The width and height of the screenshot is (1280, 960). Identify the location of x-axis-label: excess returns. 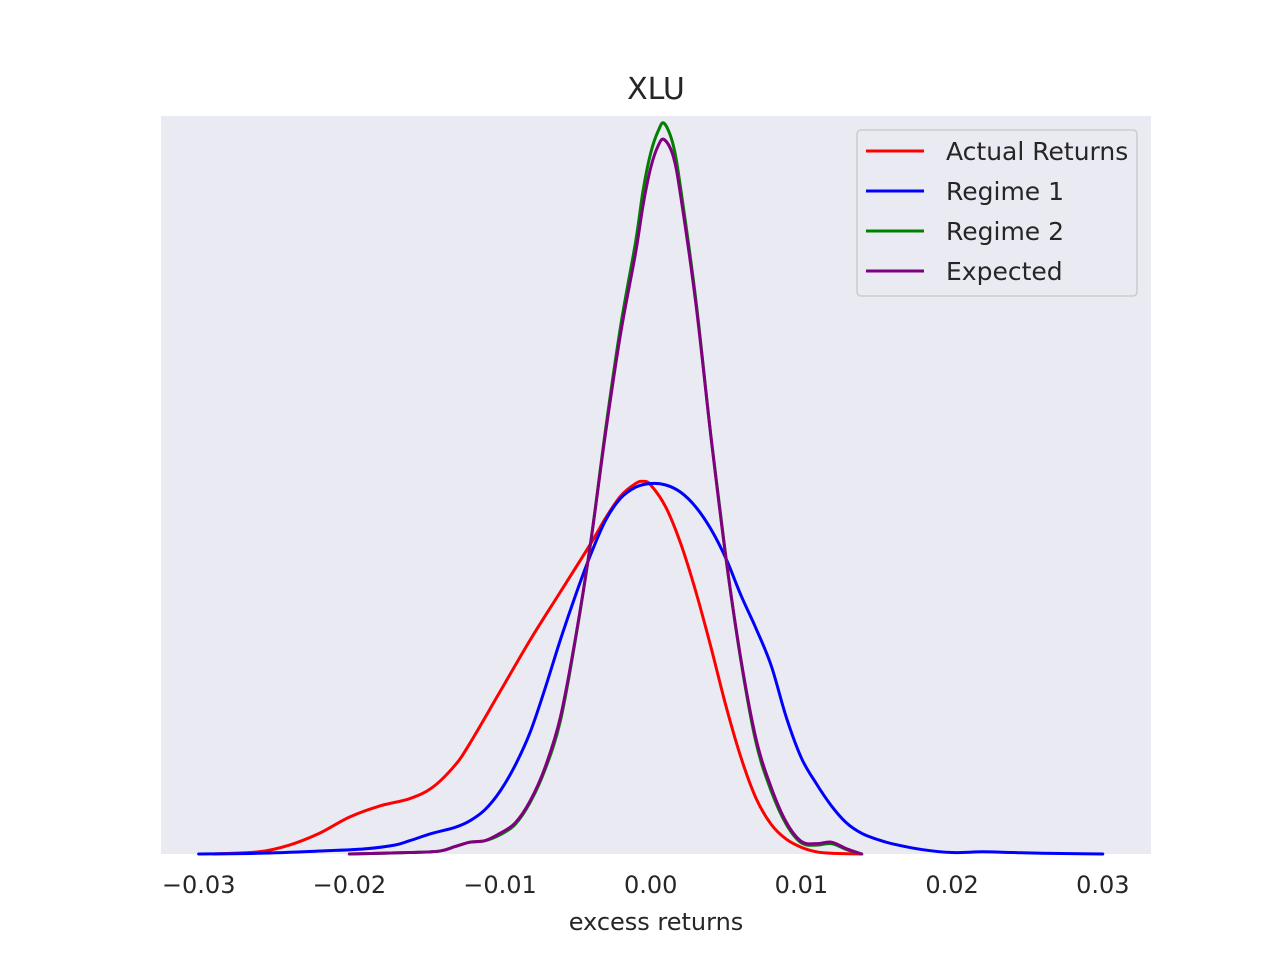
(656, 922).